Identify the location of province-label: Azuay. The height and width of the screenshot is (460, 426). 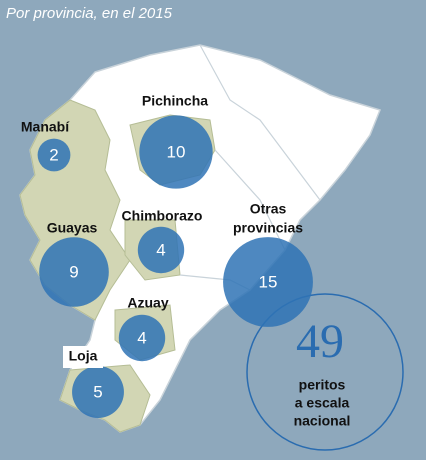
(147, 303).